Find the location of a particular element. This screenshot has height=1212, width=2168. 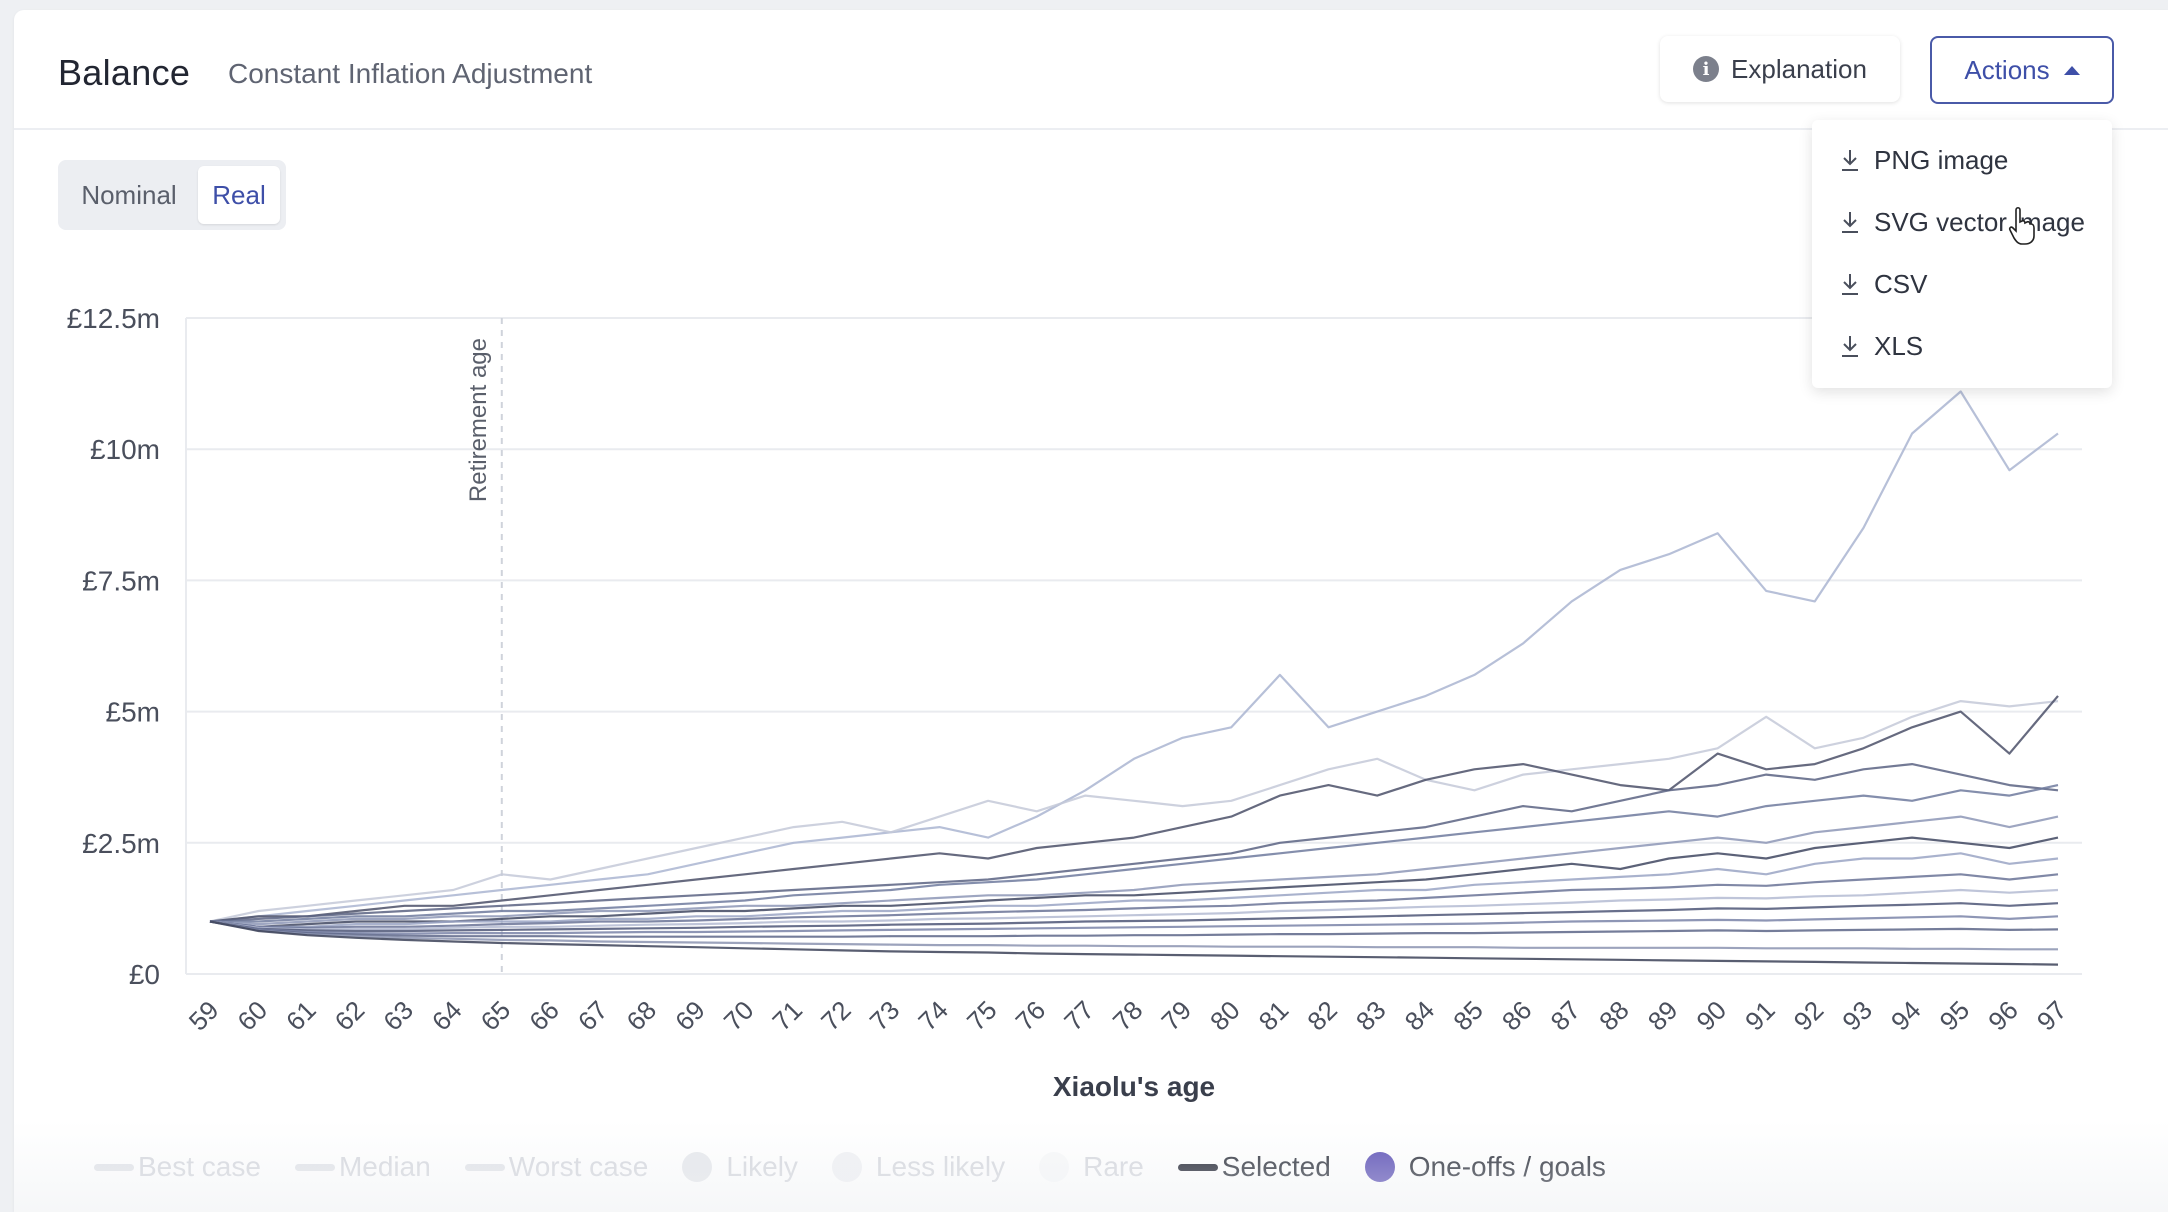

x-tick-label: 88 is located at coordinates (1614, 1016).